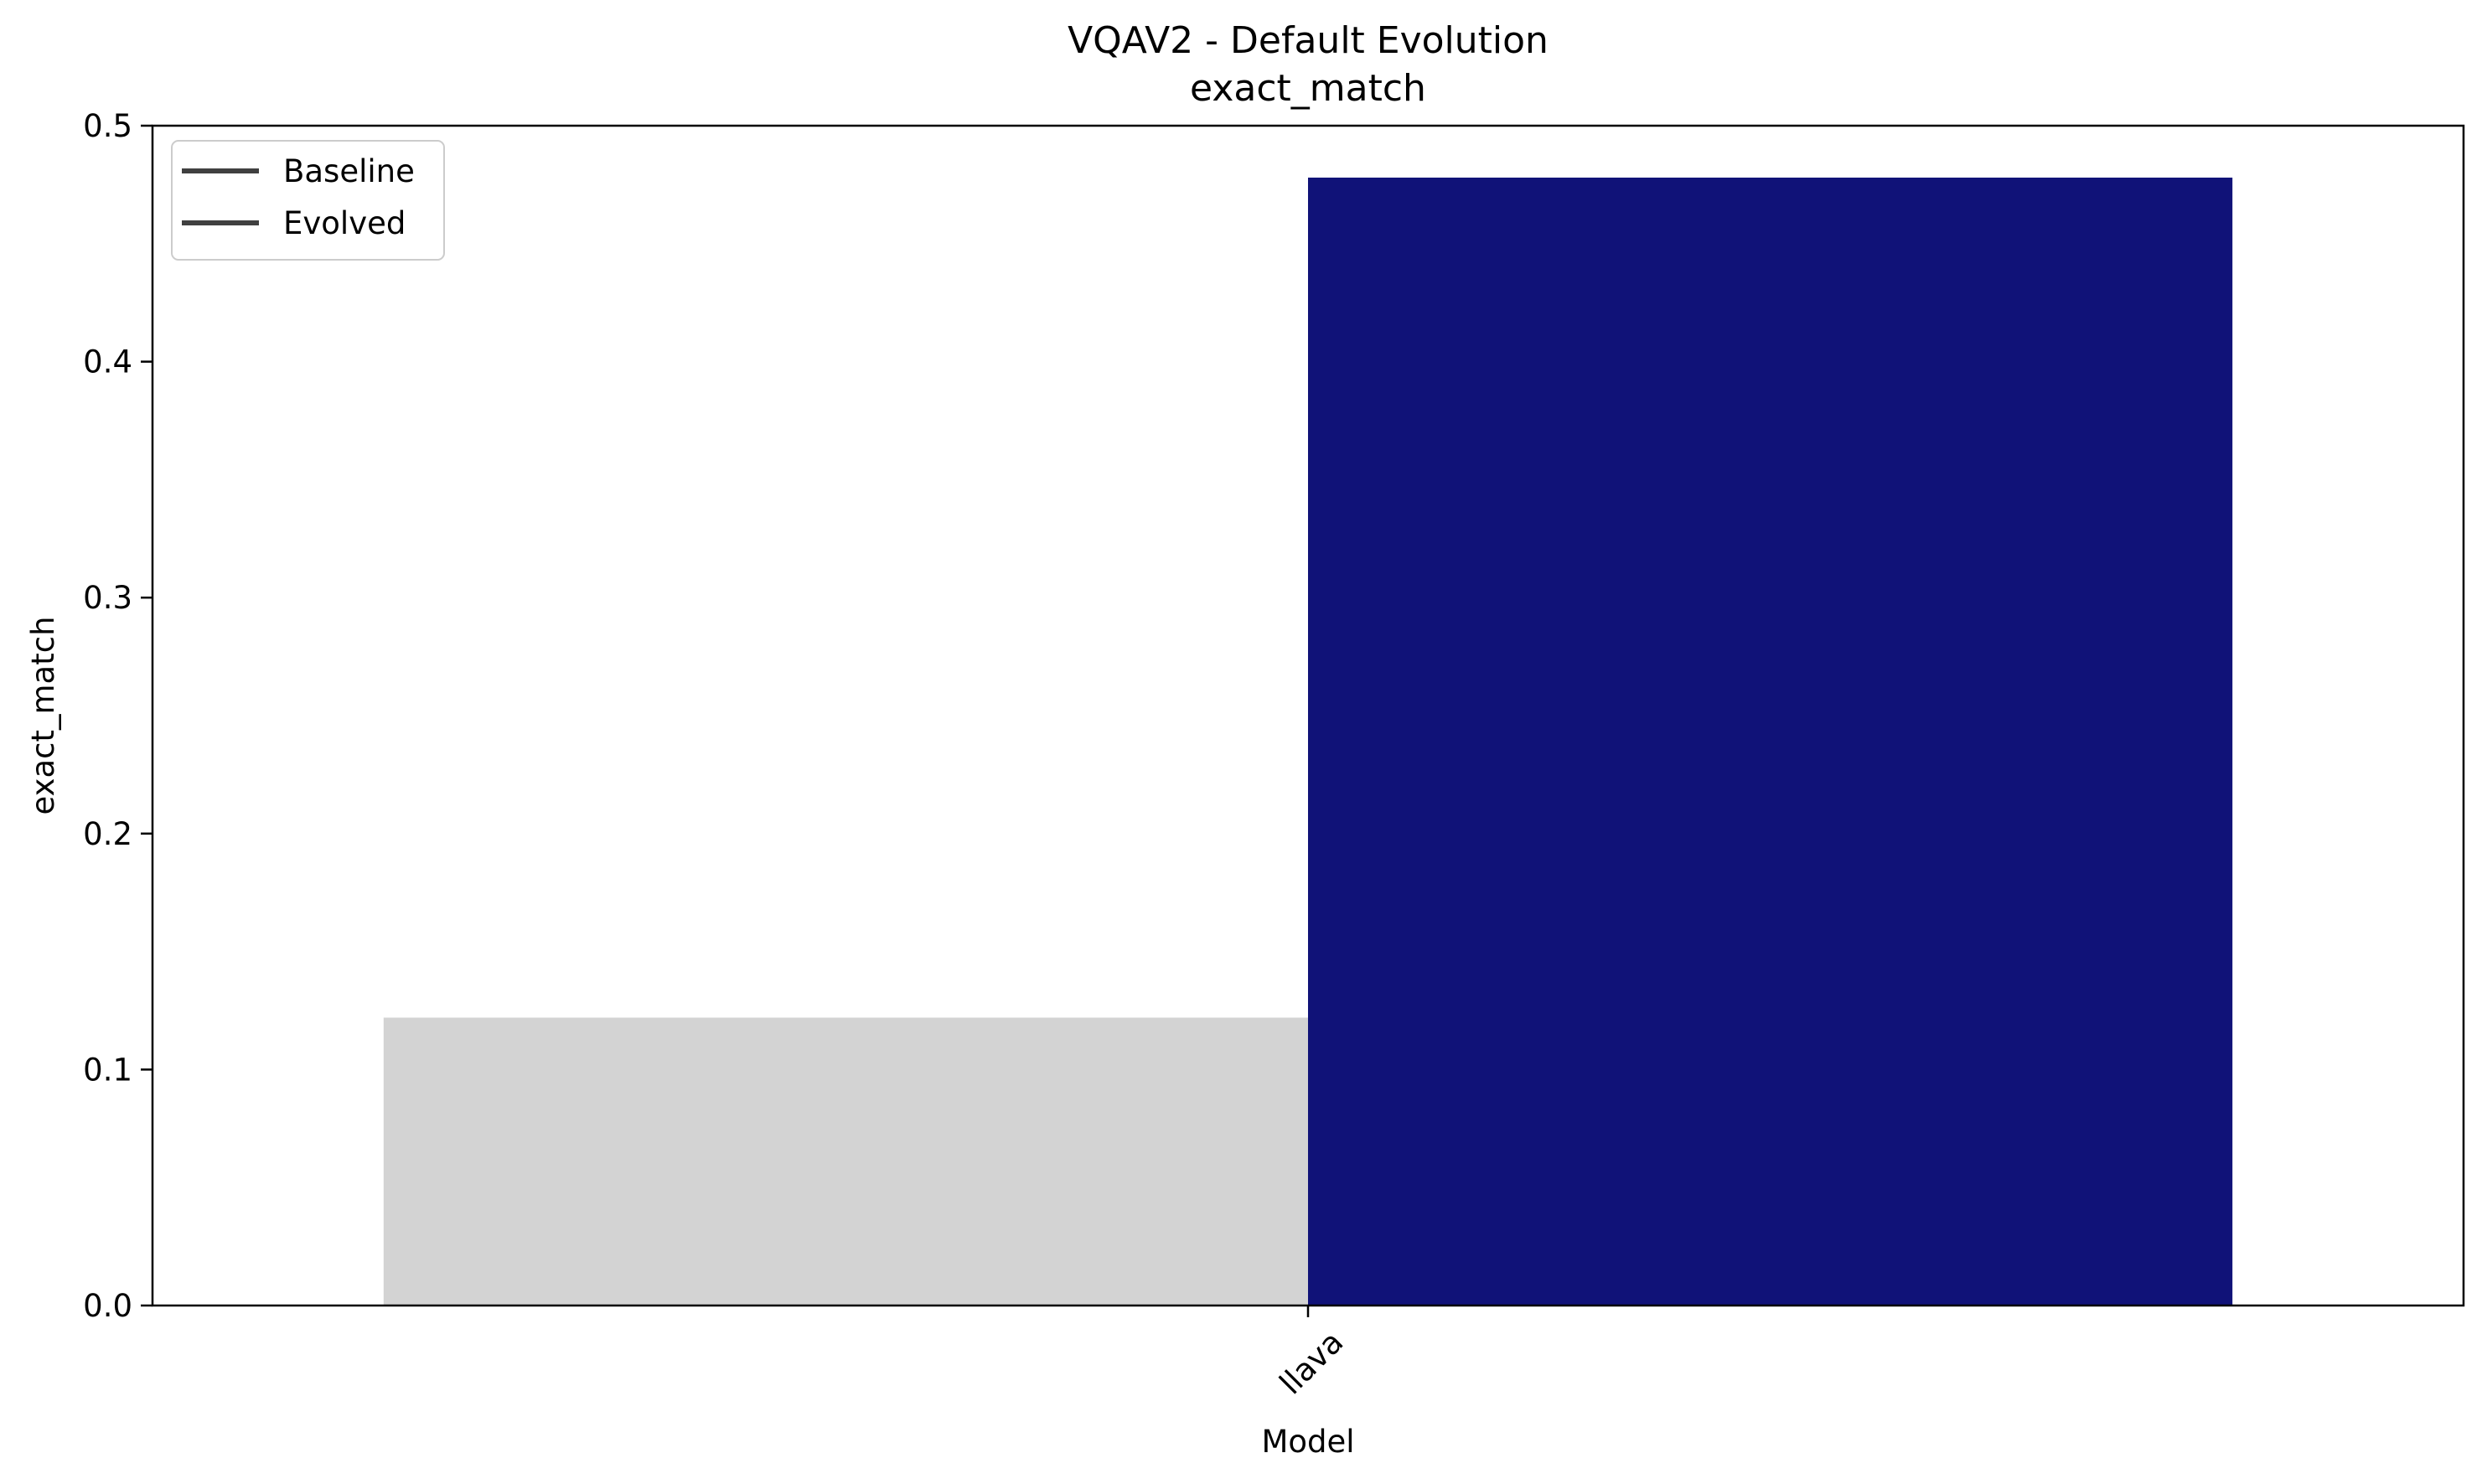 The height and width of the screenshot is (1484, 2487). I want to click on y-axis-label: exact_match, so click(43, 715).